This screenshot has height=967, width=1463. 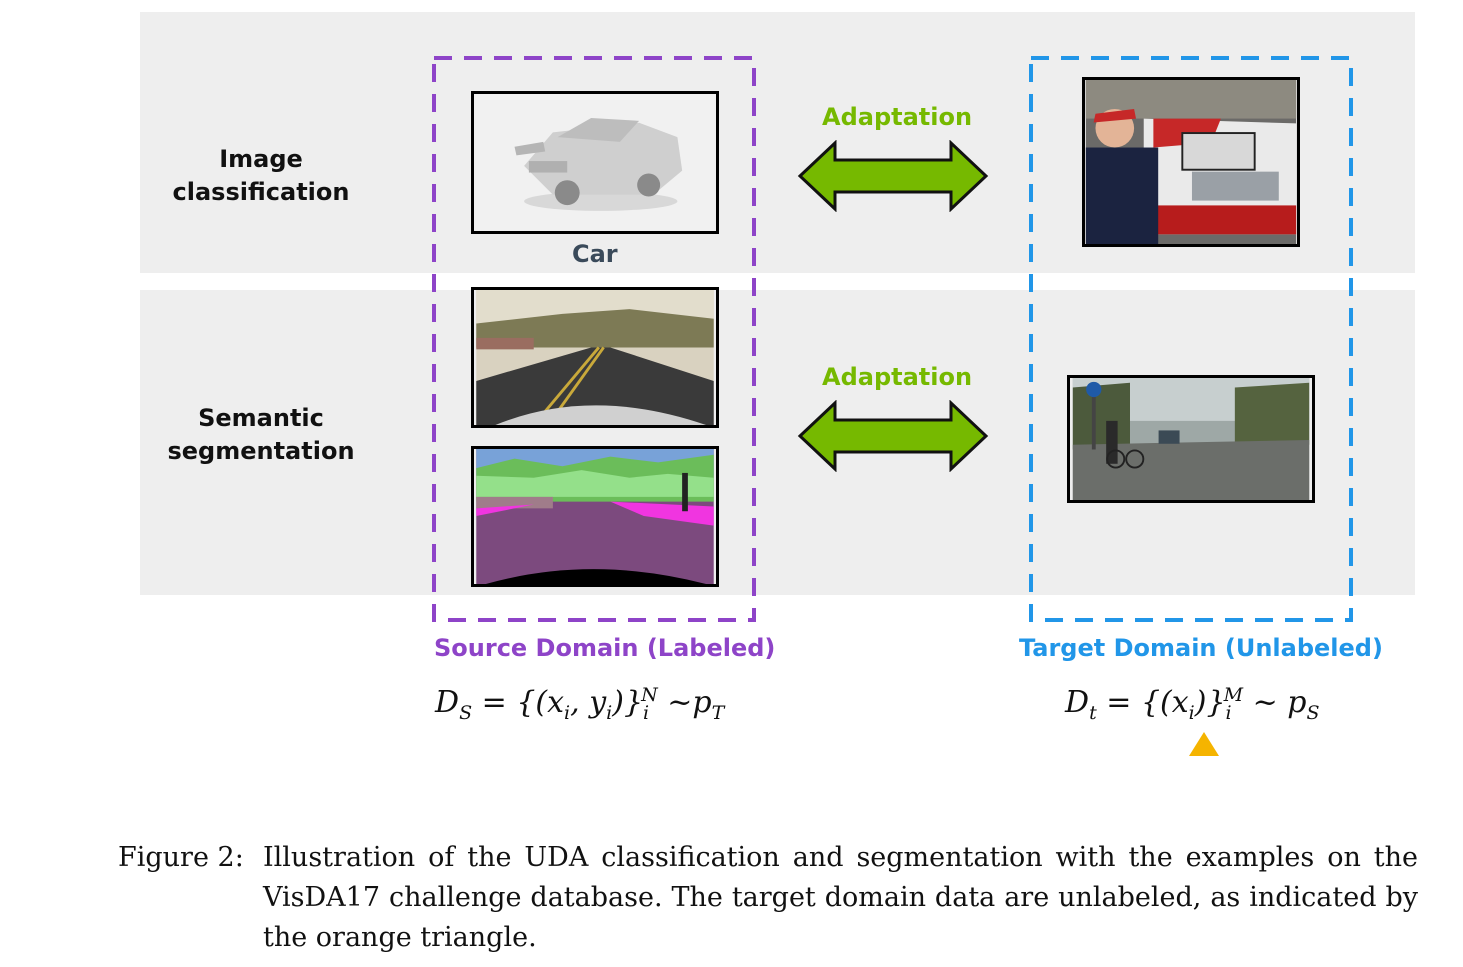 What do you see at coordinates (261, 435) in the screenshot?
I see `row-label-segmentation: Semantic segmentation` at bounding box center [261, 435].